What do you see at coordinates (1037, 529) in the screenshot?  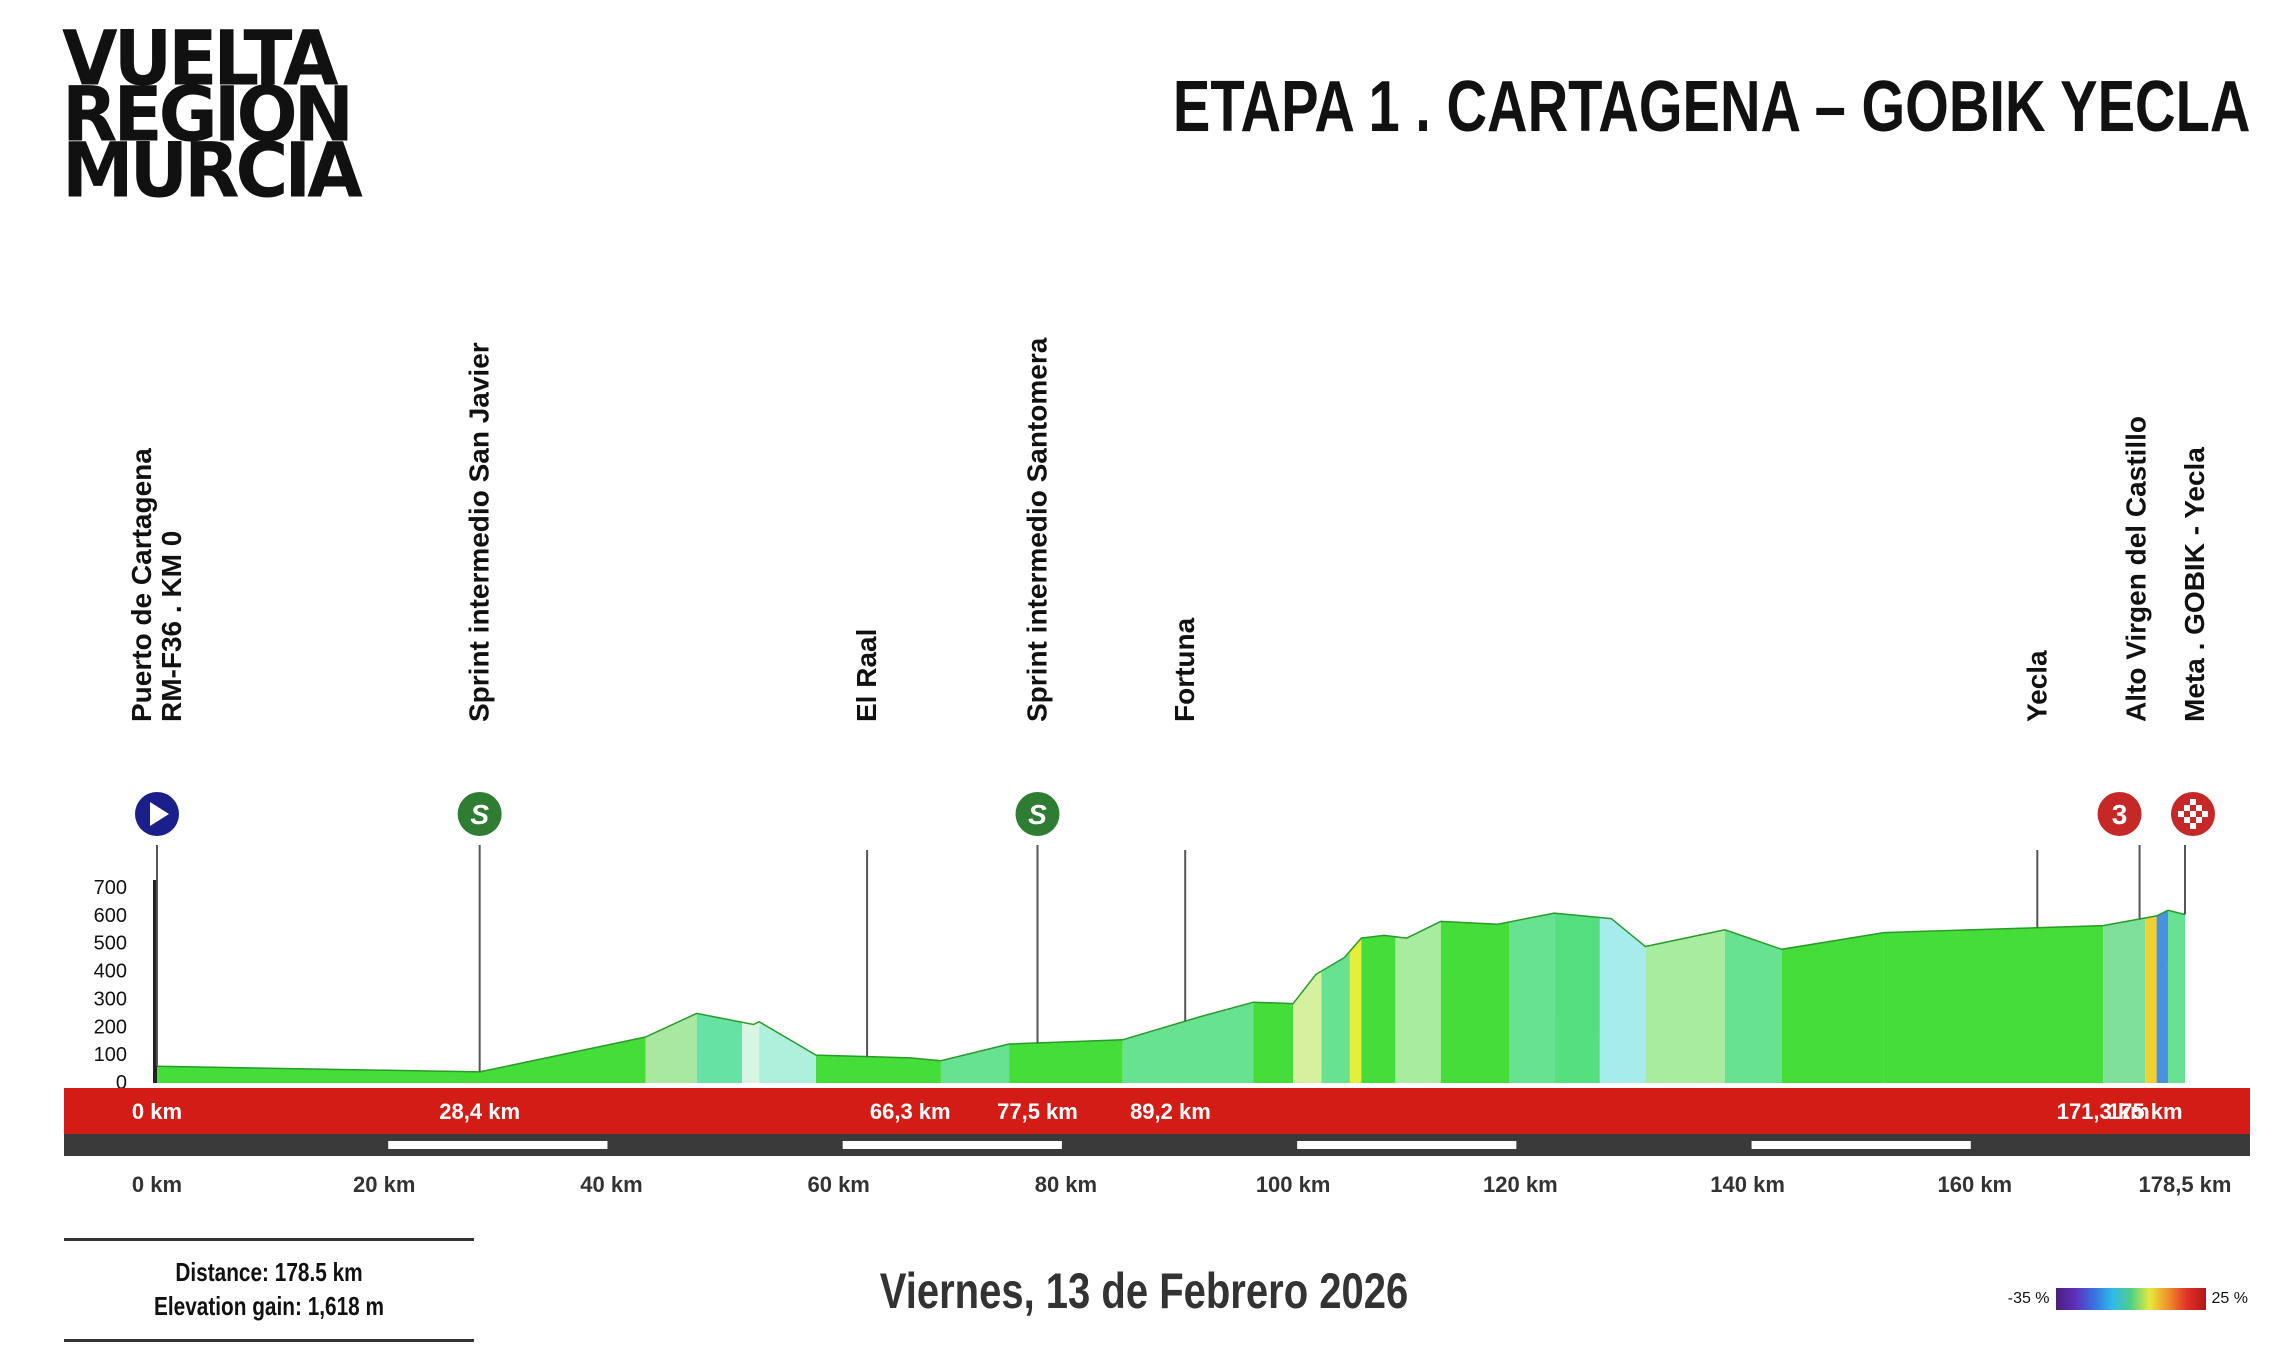 I see `waypoint-label: Sprint intermedio Santomera` at bounding box center [1037, 529].